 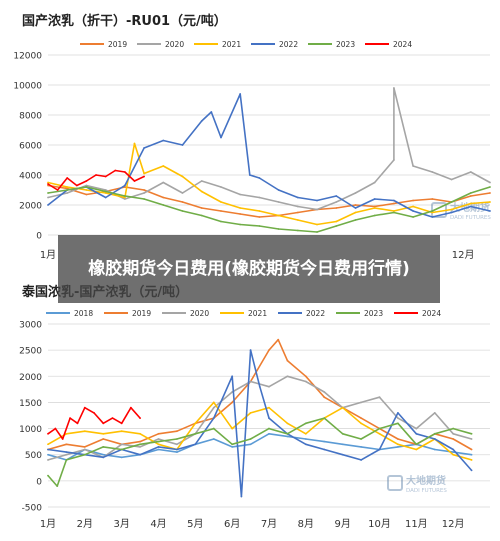 I want to click on legend-label-2018: 2018, so click(x=83, y=313).